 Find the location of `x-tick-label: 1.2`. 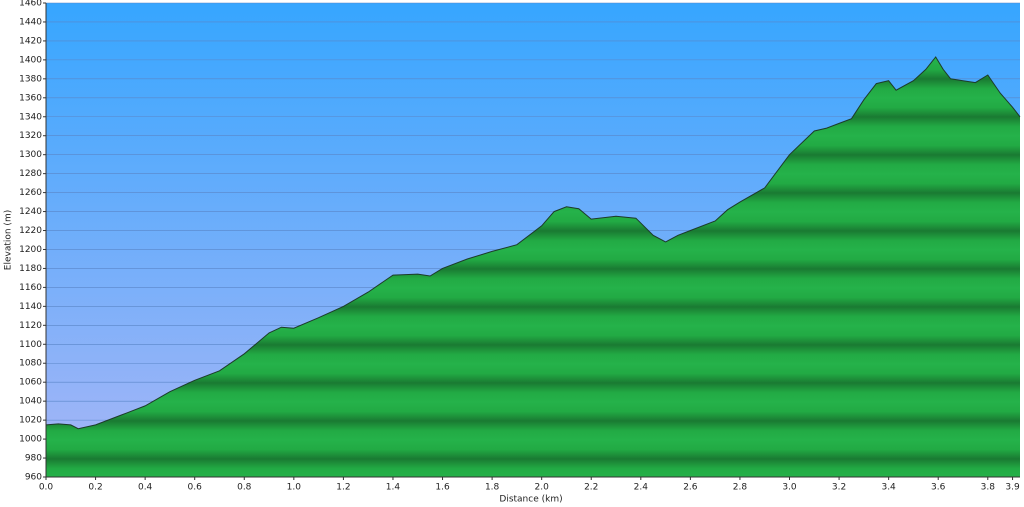

x-tick-label: 1.2 is located at coordinates (343, 488).